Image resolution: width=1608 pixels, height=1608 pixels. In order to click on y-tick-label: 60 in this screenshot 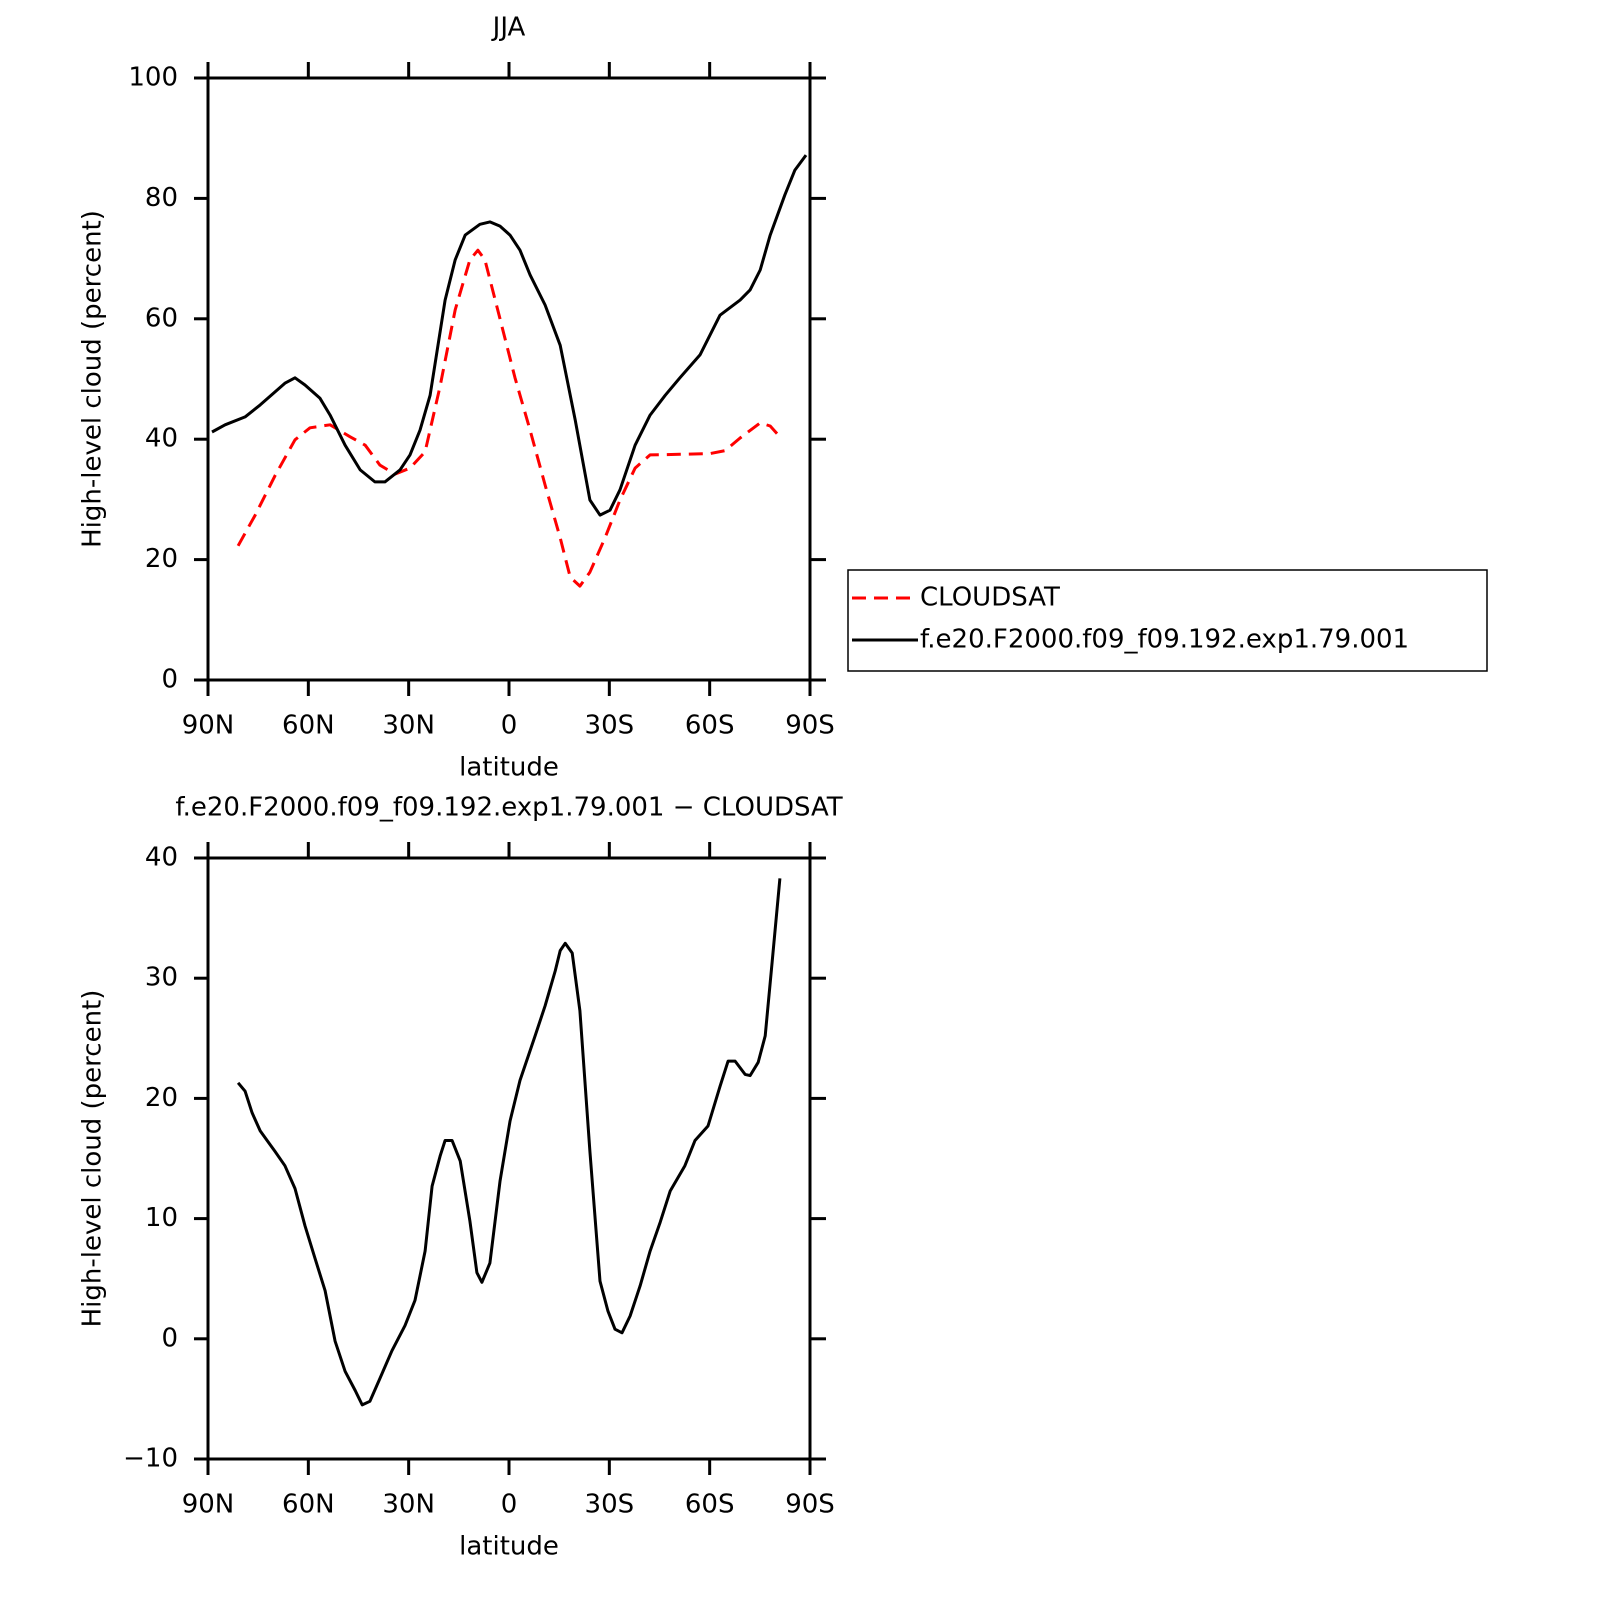, I will do `click(161, 318)`.